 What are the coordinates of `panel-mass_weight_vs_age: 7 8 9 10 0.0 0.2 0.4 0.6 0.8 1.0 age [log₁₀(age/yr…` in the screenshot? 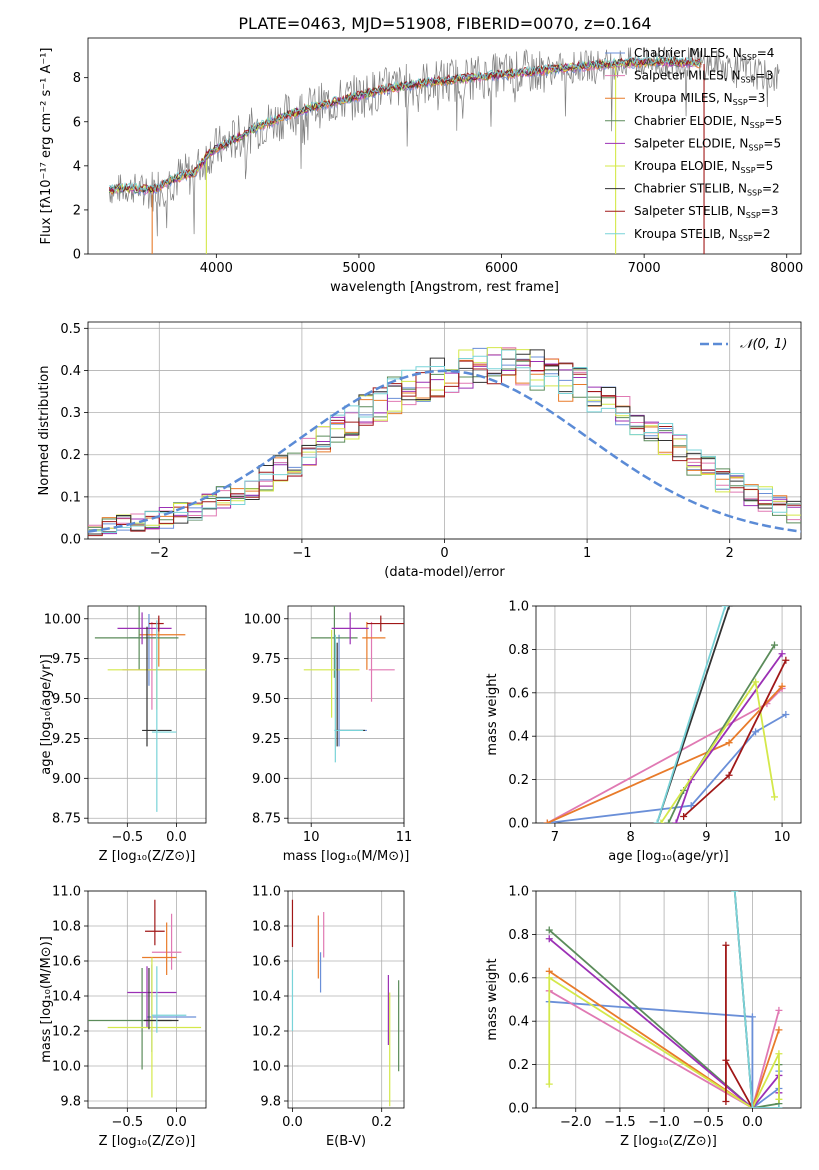 It's located at (643, 732).